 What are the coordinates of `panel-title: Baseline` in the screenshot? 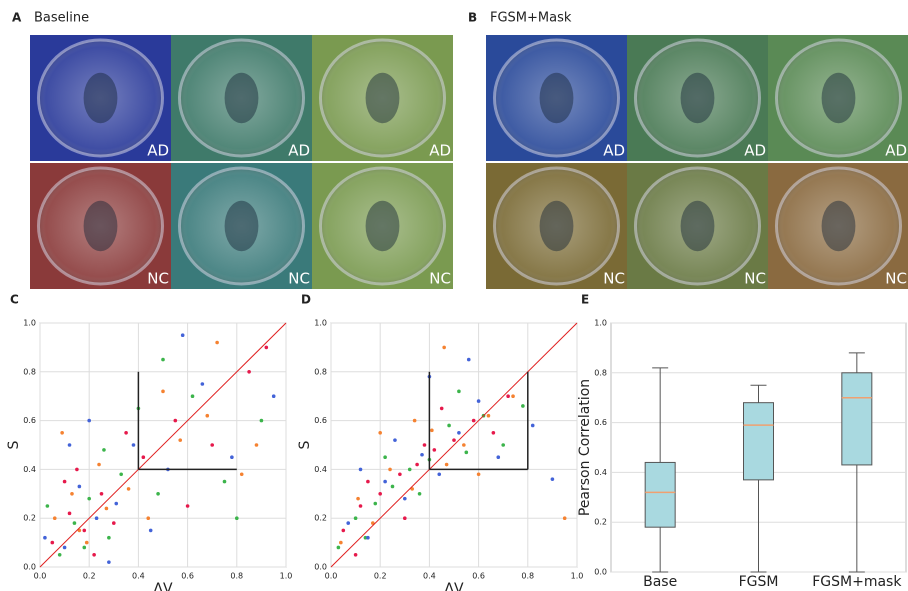 It's located at (61, 18).